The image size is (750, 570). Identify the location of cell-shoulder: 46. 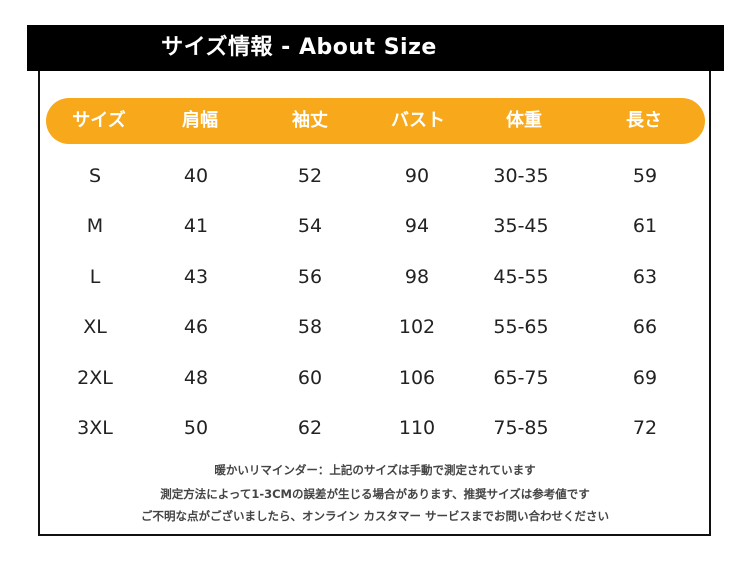
(196, 327).